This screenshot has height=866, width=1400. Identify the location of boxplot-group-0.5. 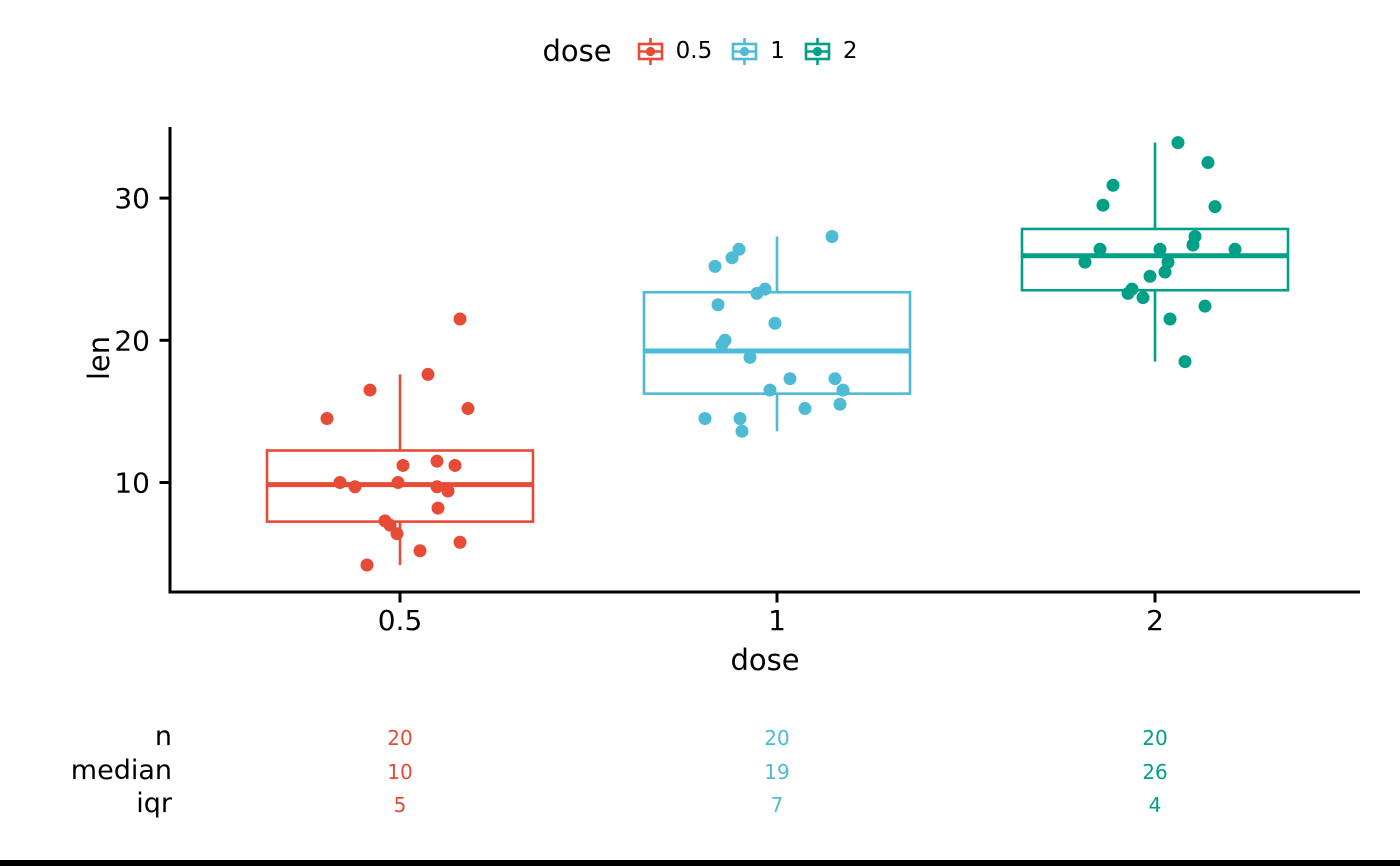
(400, 442).